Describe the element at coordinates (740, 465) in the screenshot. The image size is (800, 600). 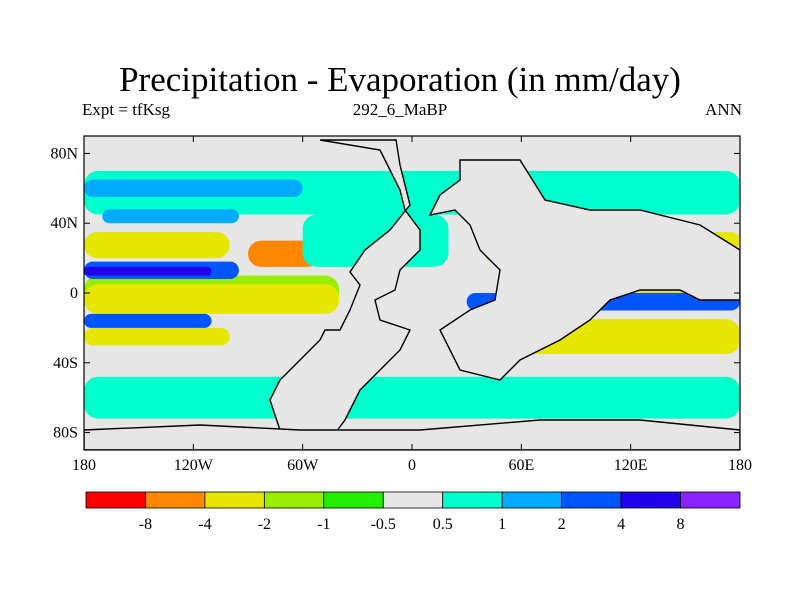
I see `x-tick-label-6: 180` at that location.